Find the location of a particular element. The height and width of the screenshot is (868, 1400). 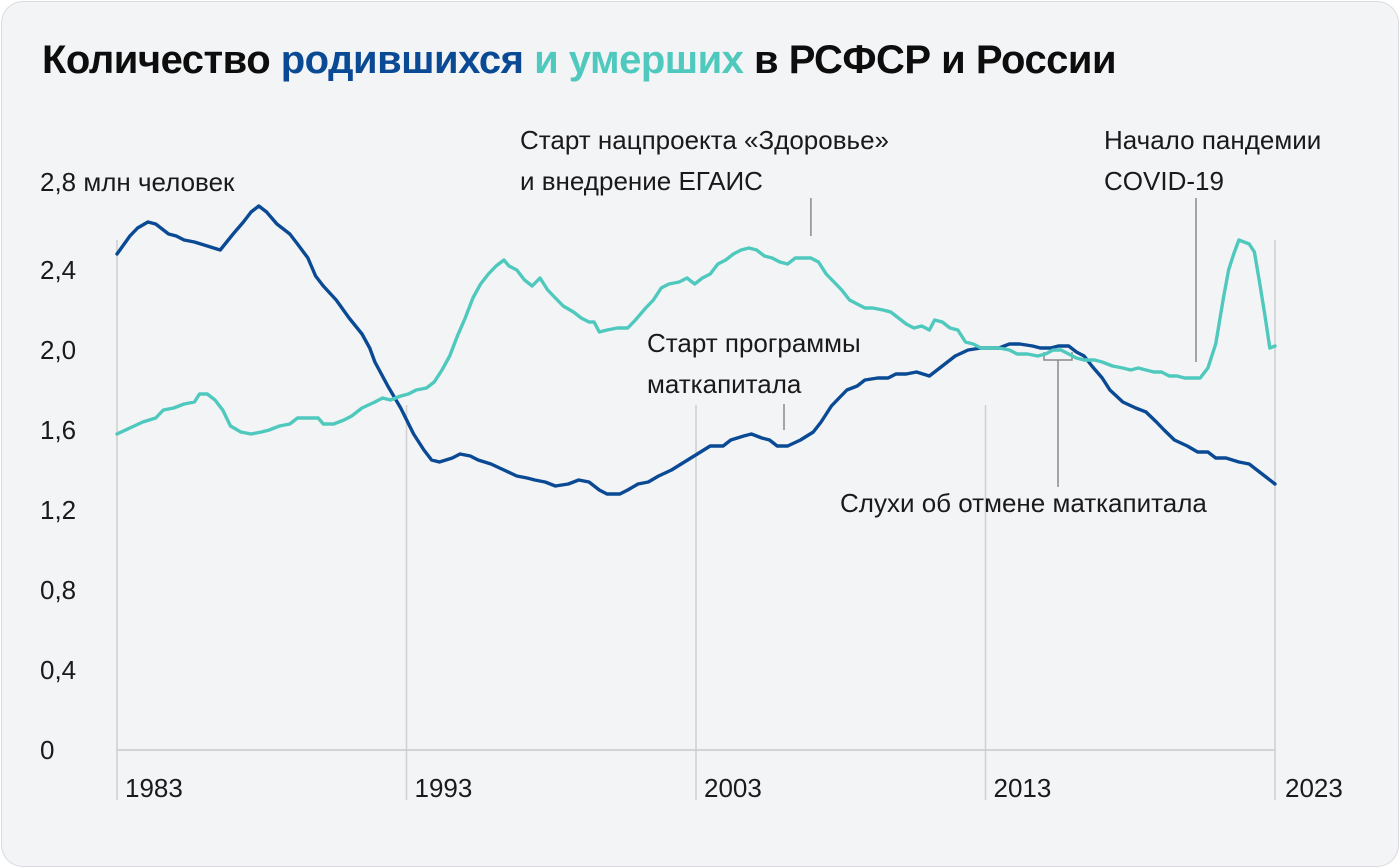

annotation-health-project-line2: и внедрение ЕГАИС is located at coordinates (641, 181).